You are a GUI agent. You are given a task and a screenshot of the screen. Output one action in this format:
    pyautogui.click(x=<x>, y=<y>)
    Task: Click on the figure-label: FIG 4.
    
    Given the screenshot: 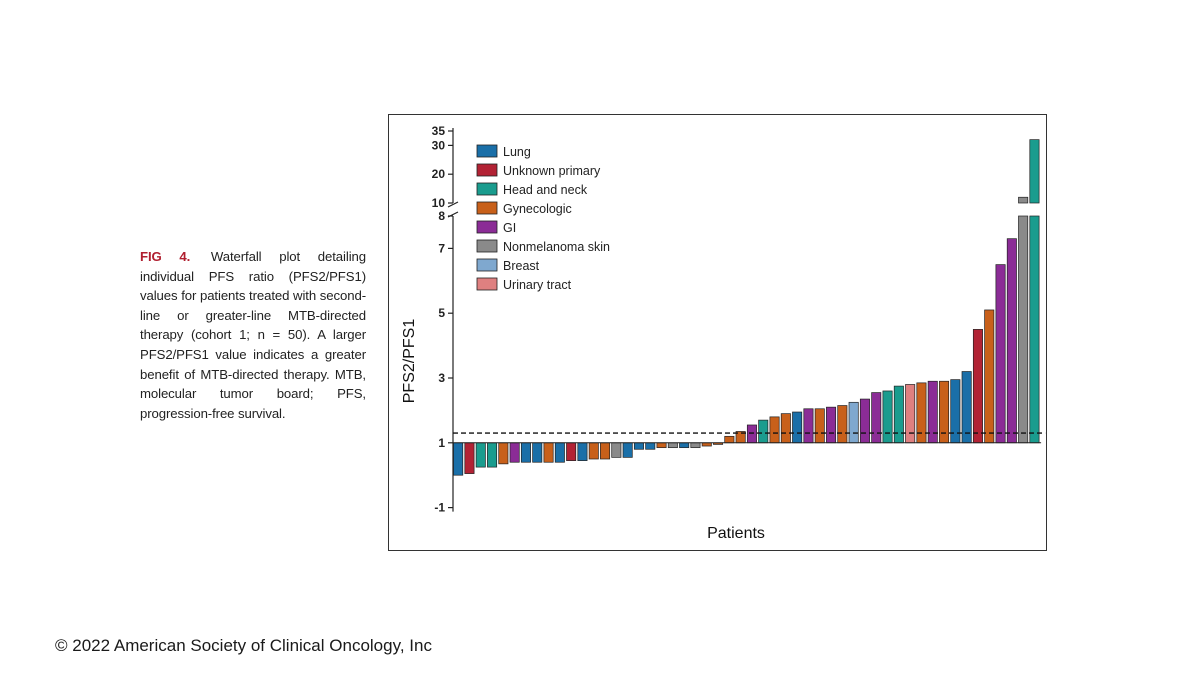 What is the action you would take?
    pyautogui.click(x=165, y=256)
    